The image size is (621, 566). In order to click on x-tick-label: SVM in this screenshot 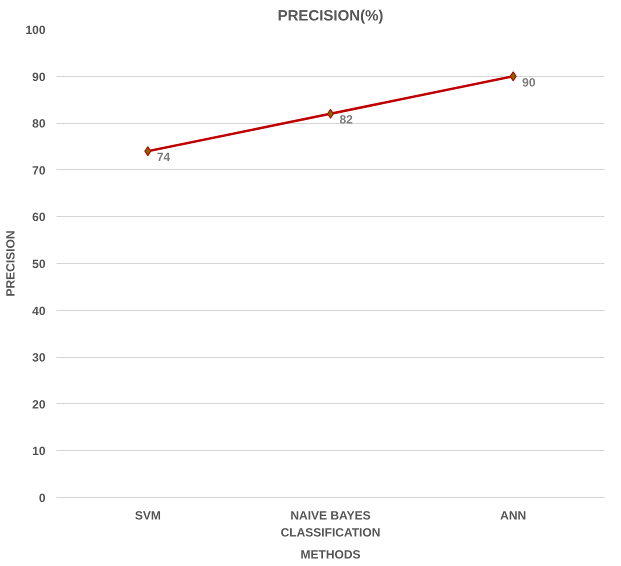, I will do `click(147, 515)`.